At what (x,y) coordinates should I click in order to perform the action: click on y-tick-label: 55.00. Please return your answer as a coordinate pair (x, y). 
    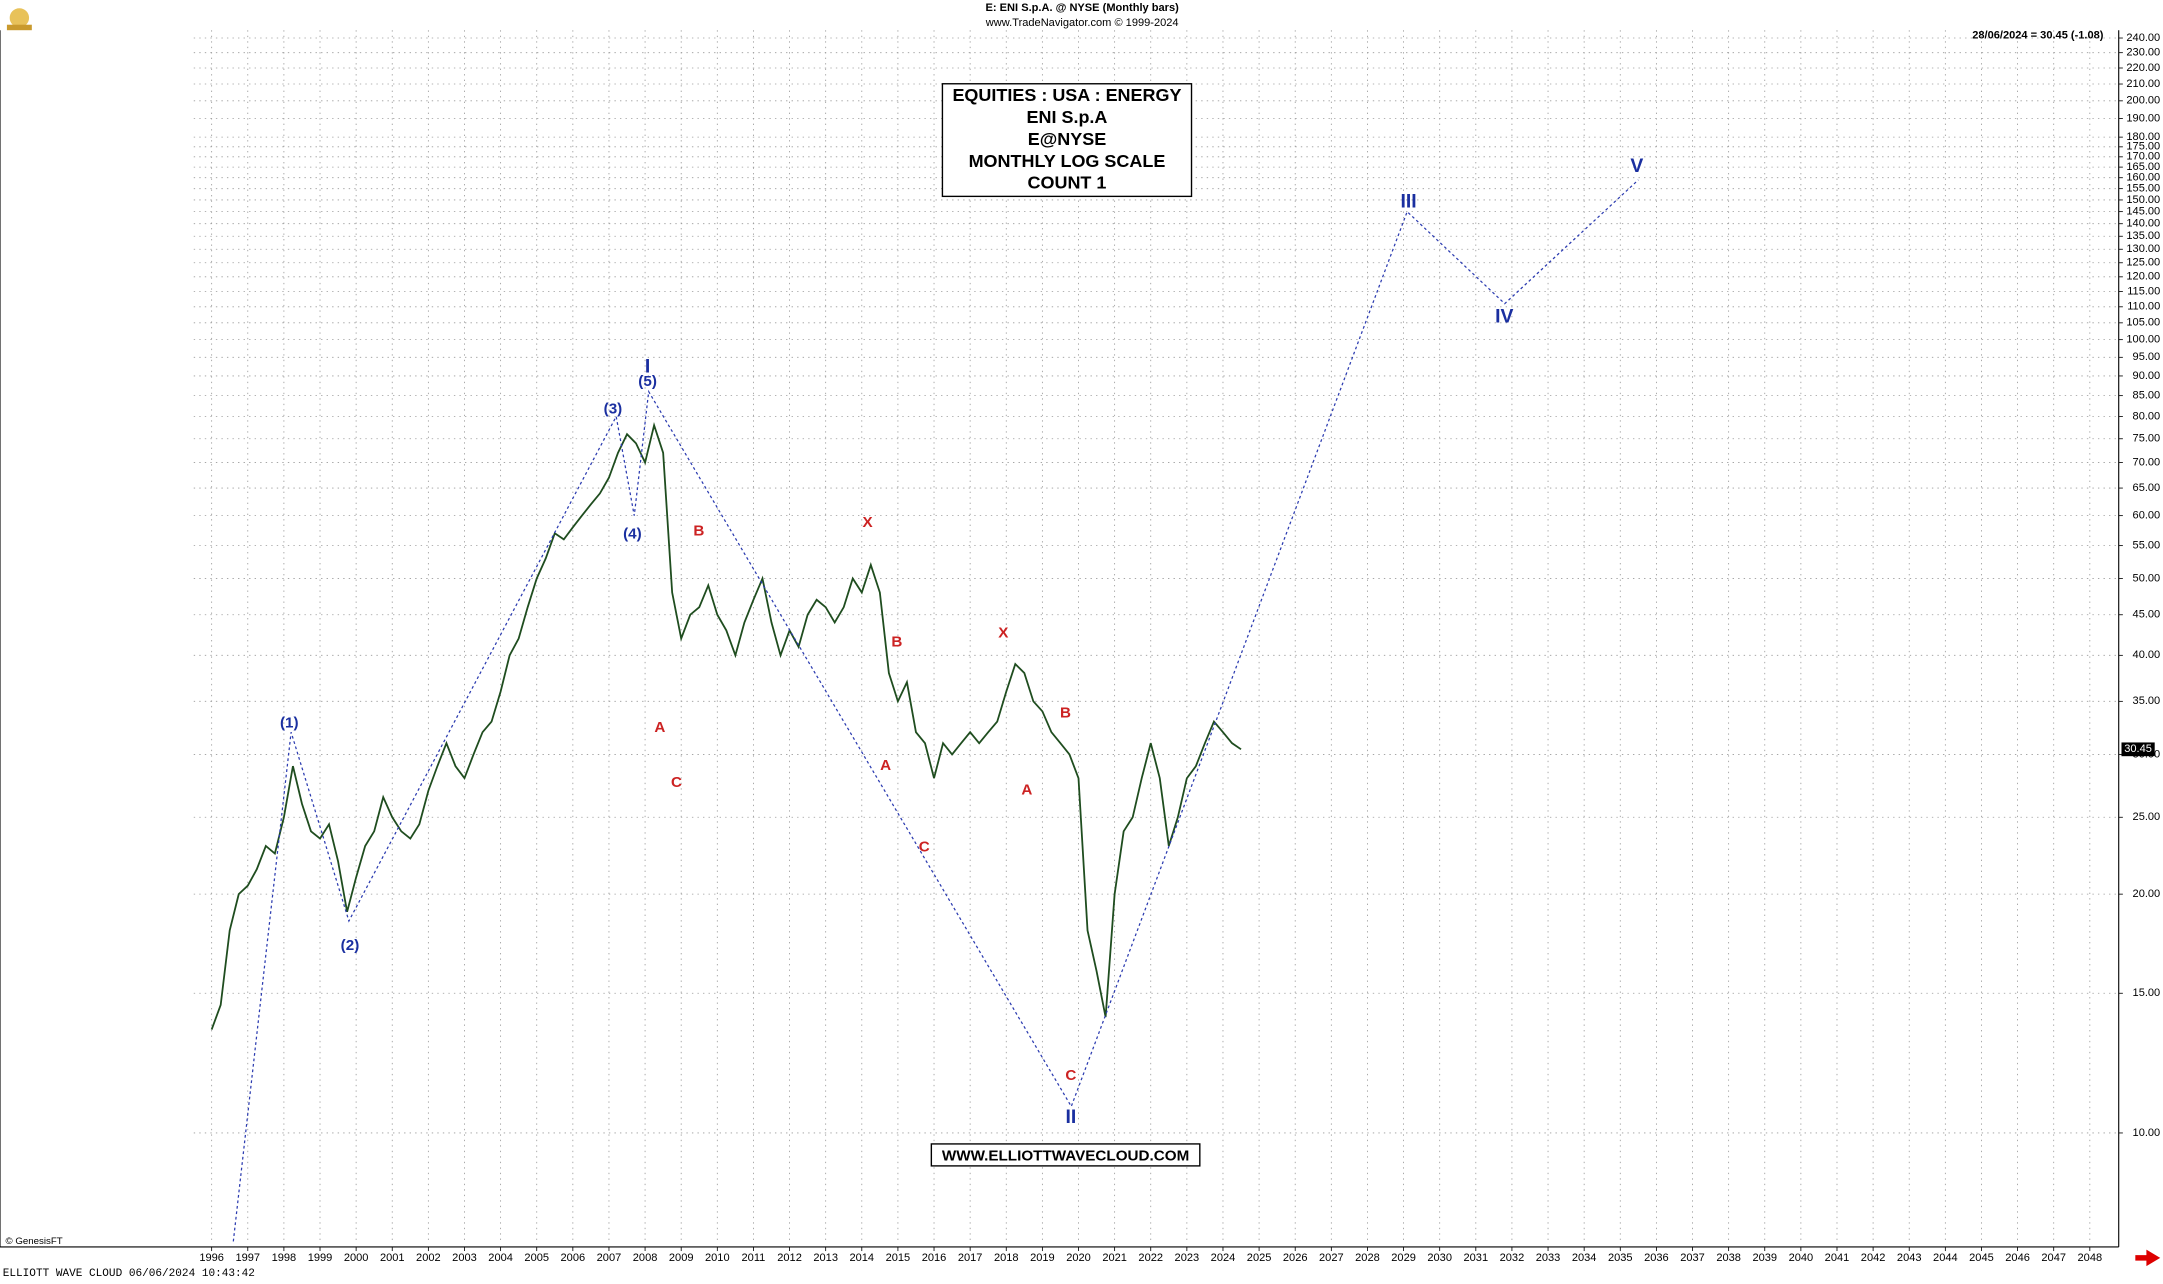
    Looking at the image, I should click on (2147, 546).